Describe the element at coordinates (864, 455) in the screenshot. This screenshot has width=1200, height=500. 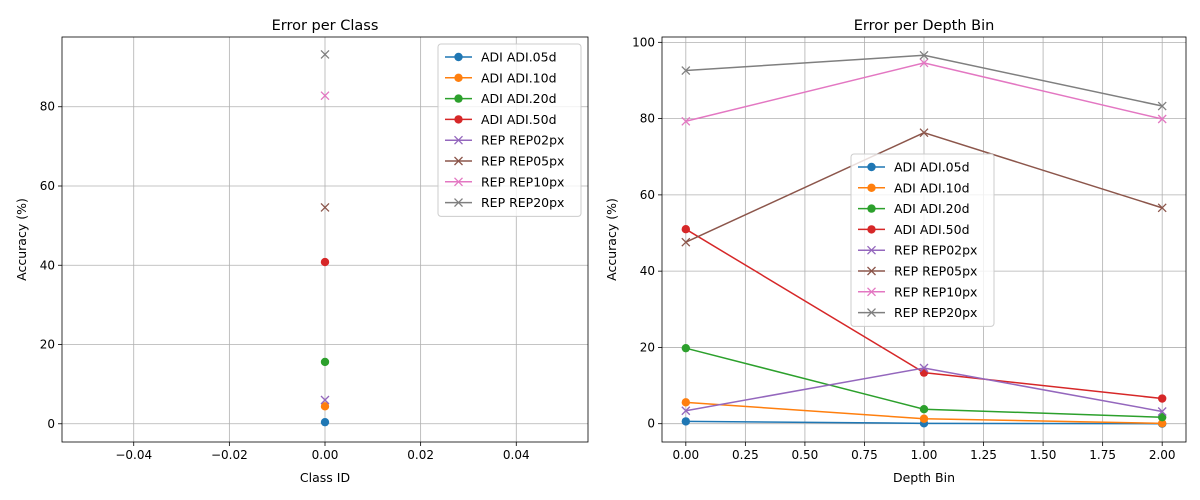
I see `x-tick-label: 0.75` at that location.